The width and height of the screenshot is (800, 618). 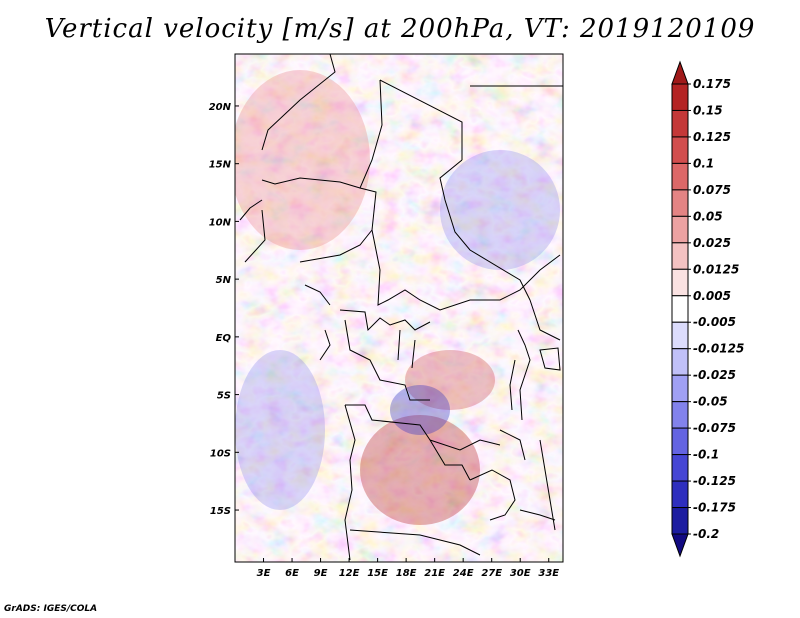 I want to click on colorbar-bottom-arrow, so click(x=680, y=545).